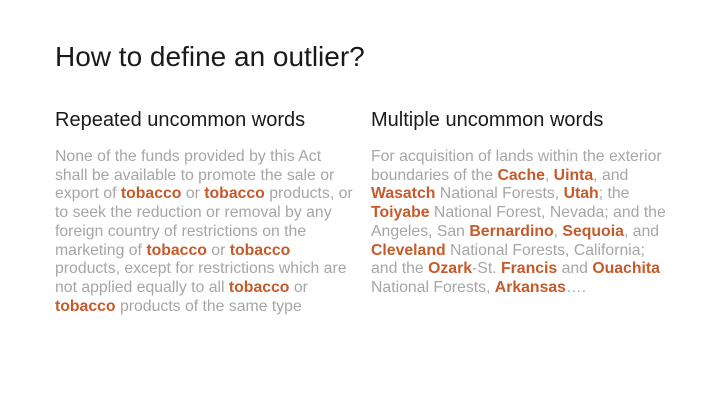 This screenshot has height=405, width=720. Describe the element at coordinates (581, 194) in the screenshot. I see `highlighted-word: Utah` at that location.